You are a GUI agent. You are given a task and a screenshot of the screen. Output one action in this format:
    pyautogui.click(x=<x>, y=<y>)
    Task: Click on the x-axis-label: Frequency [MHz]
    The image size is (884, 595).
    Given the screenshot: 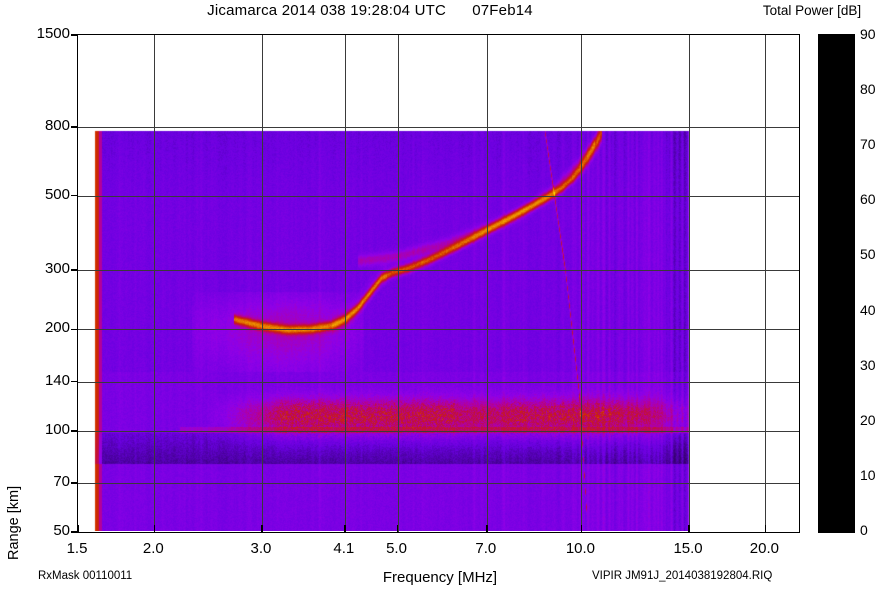 What is the action you would take?
    pyautogui.click(x=440, y=577)
    